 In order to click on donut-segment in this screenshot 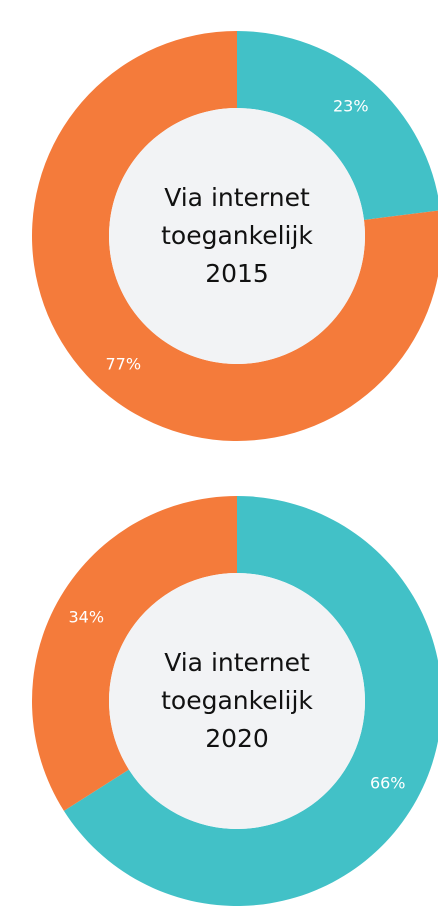, I will do `click(337, 125)`.